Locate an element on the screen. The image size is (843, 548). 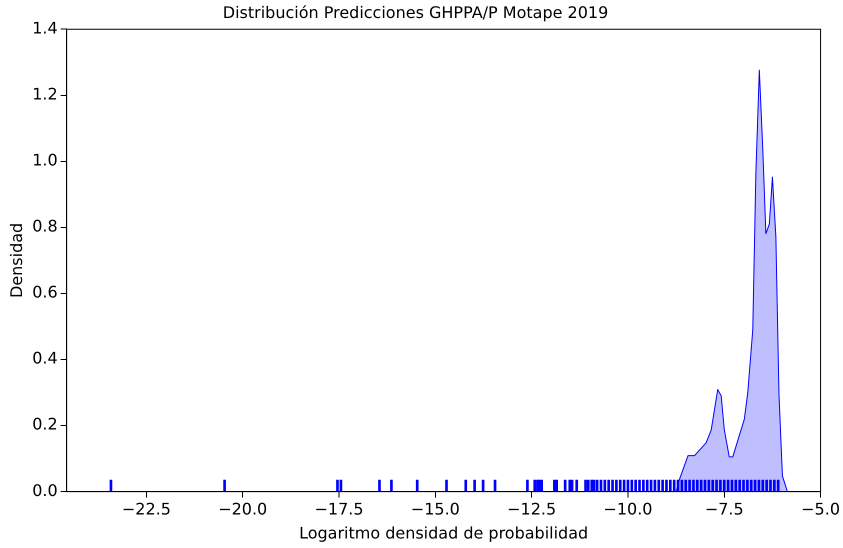
x-tick-label: −15.0 is located at coordinates (435, 508).